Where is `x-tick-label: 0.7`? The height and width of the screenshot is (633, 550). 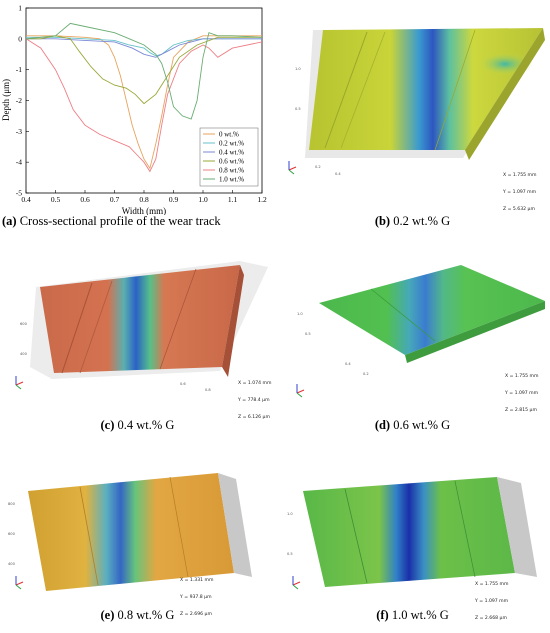
x-tick-label: 0.7 is located at coordinates (115, 199).